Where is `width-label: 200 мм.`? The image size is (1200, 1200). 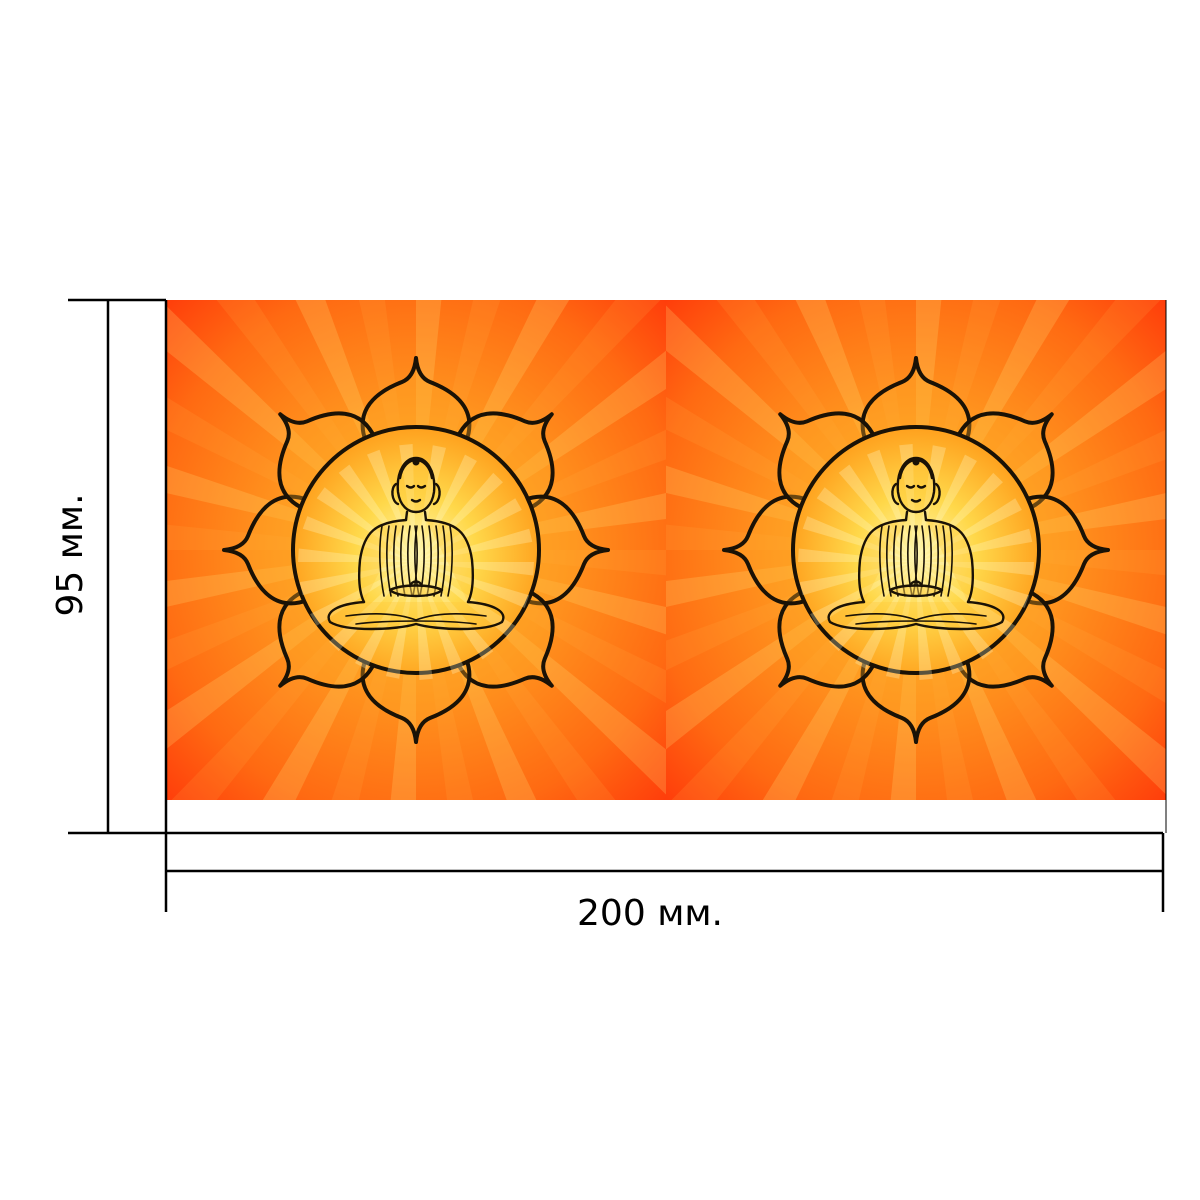
width-label: 200 мм. is located at coordinates (650, 913).